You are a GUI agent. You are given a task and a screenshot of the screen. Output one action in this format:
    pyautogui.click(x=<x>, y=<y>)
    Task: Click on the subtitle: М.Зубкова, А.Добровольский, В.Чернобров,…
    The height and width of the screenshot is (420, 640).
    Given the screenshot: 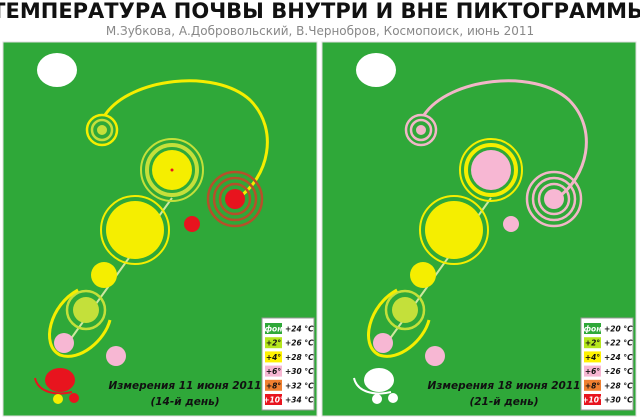 What is the action you would take?
    pyautogui.click(x=320, y=31)
    